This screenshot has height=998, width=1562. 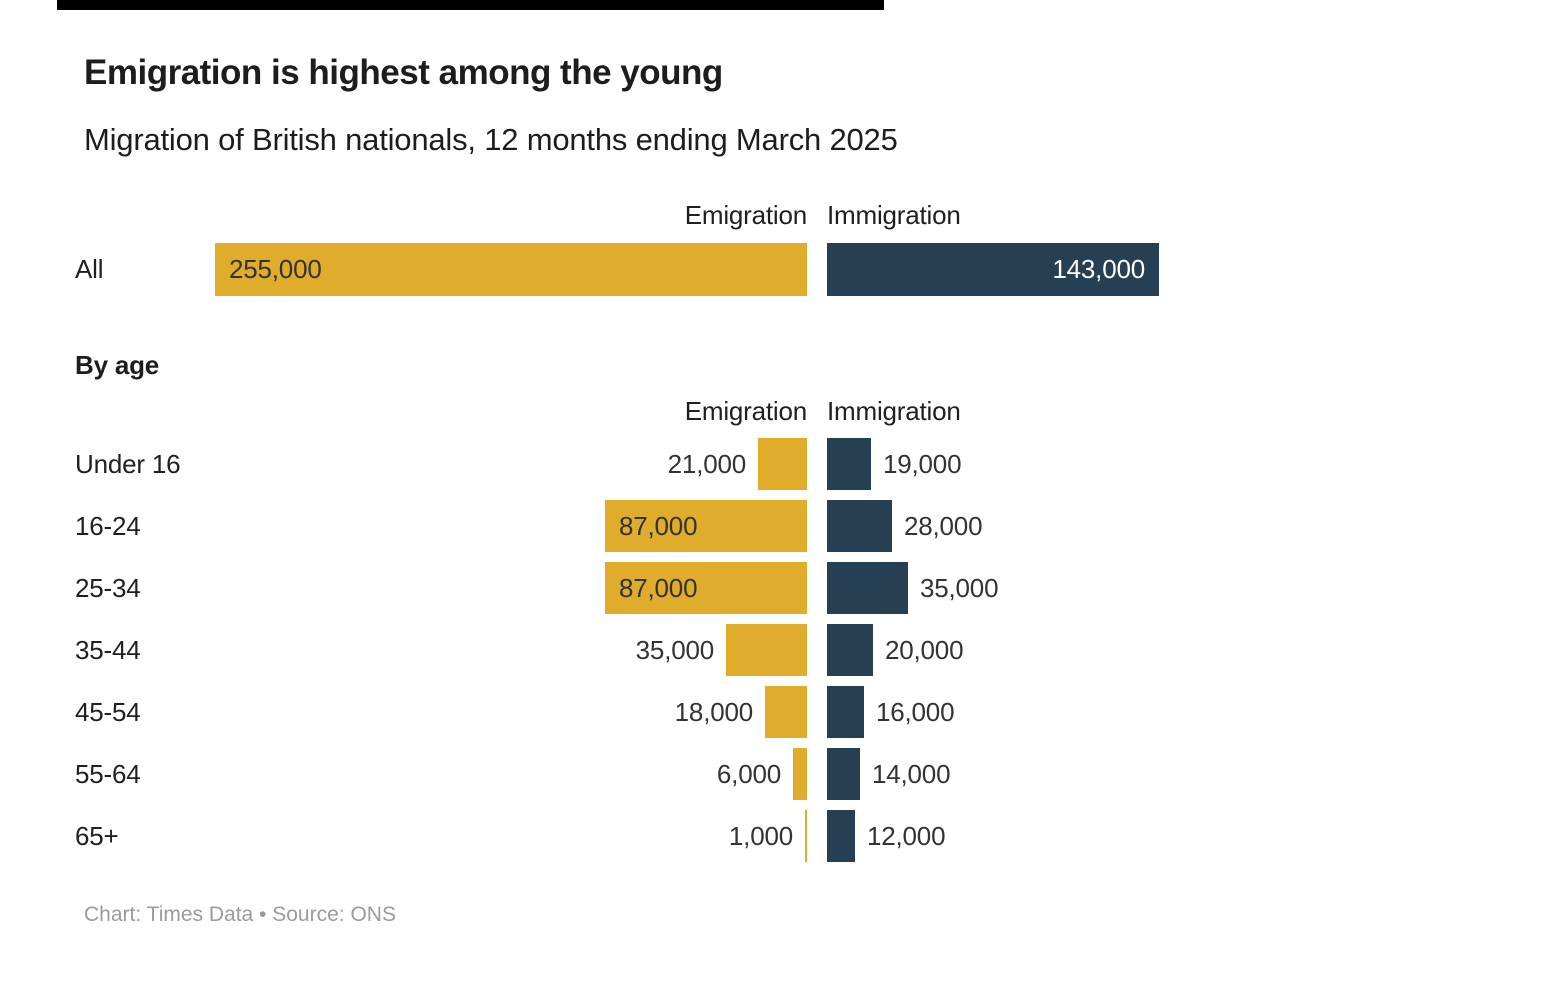 What do you see at coordinates (470, 5) in the screenshot?
I see `top-accent-bar` at bounding box center [470, 5].